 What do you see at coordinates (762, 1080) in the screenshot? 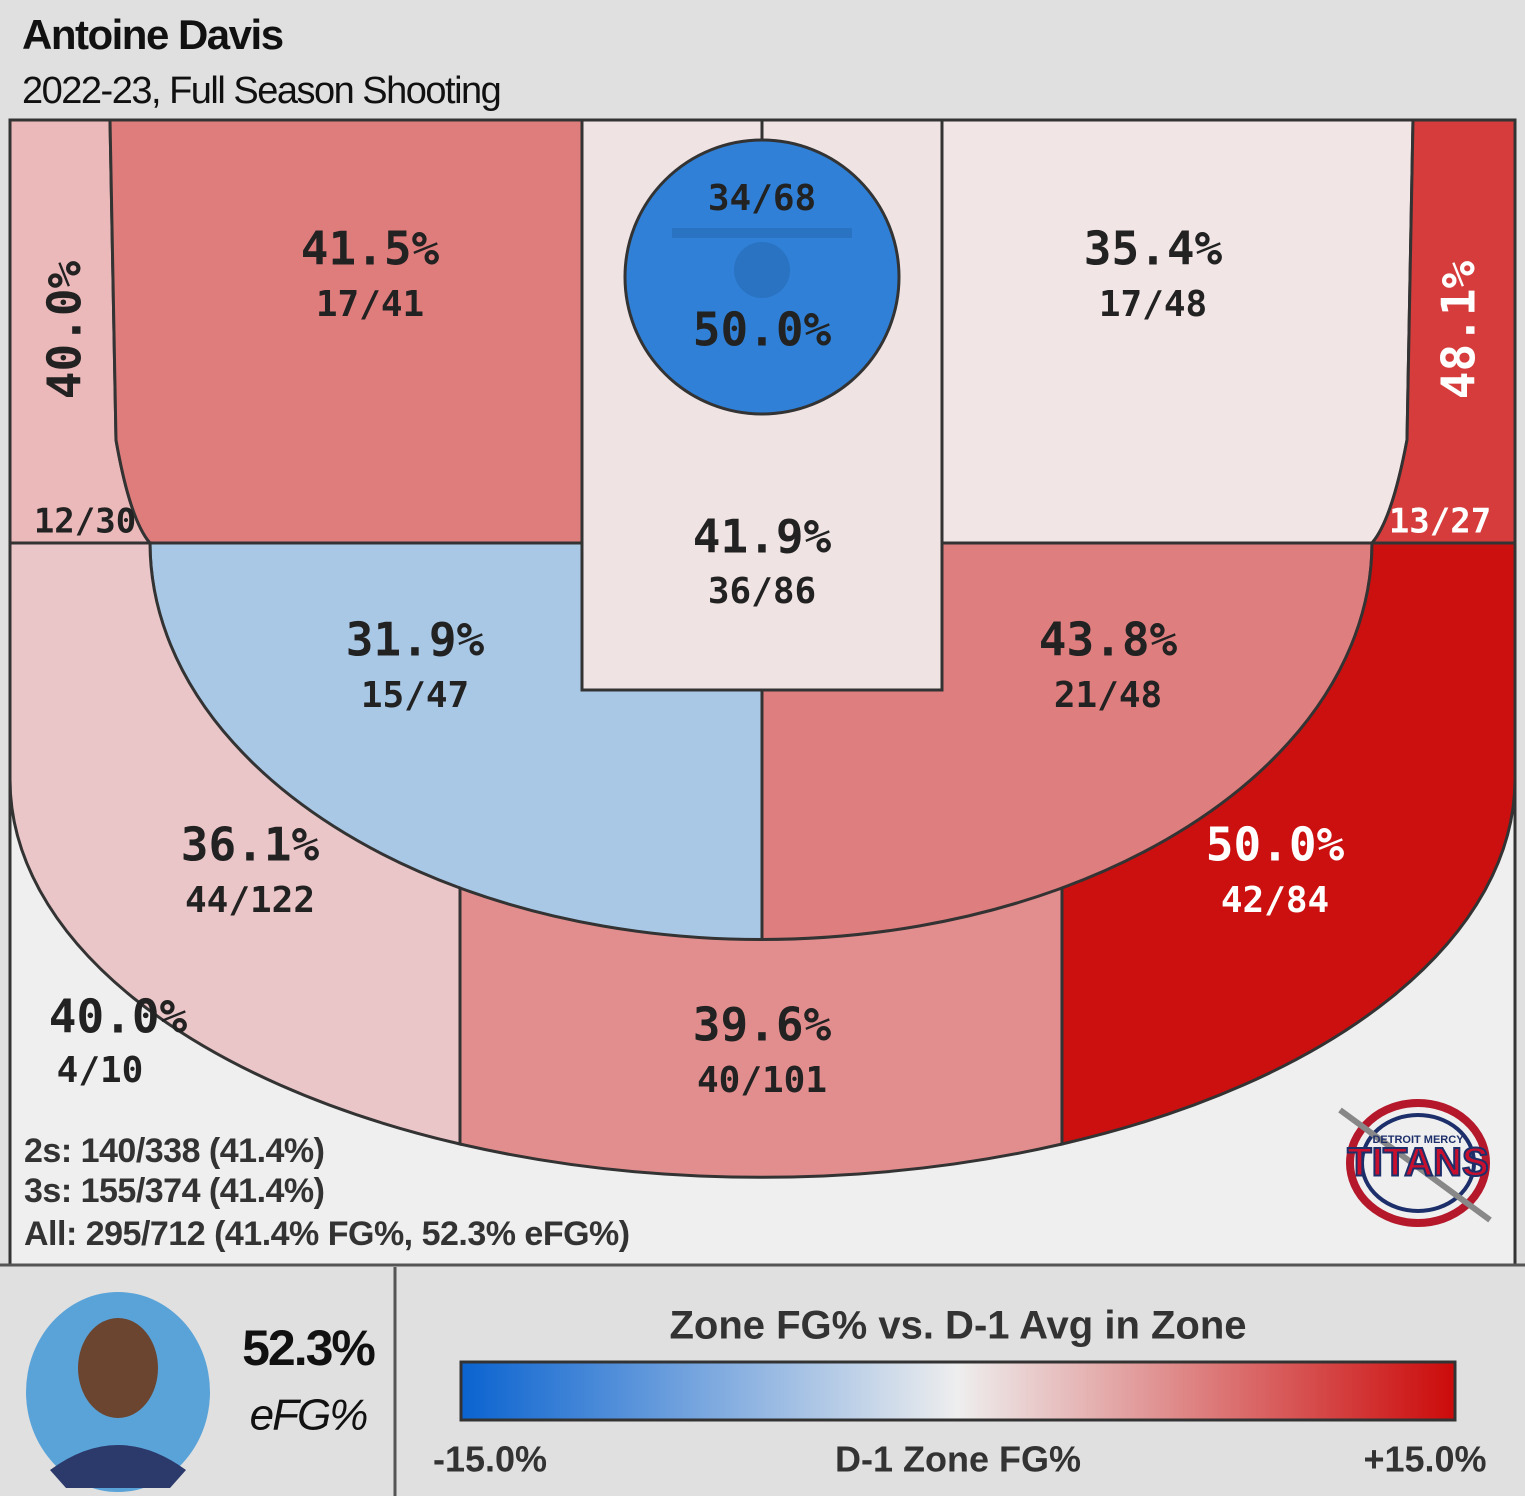
I see `zone-shots: 40/101` at bounding box center [762, 1080].